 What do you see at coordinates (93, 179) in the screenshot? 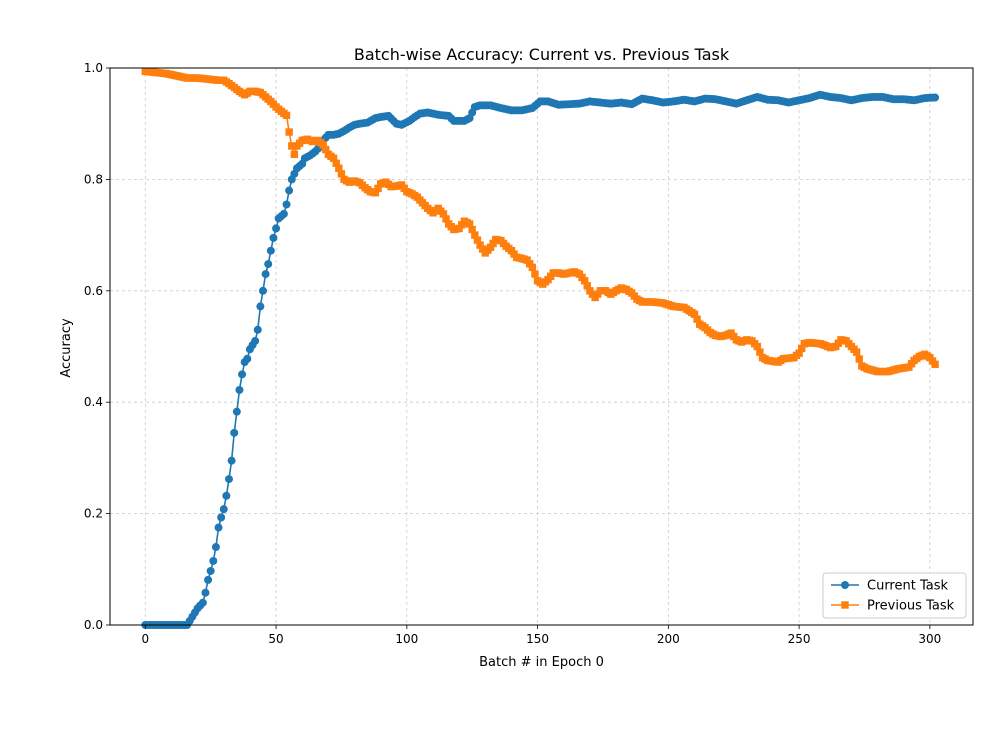
I see `y-tick-label: 0.8` at bounding box center [93, 179].